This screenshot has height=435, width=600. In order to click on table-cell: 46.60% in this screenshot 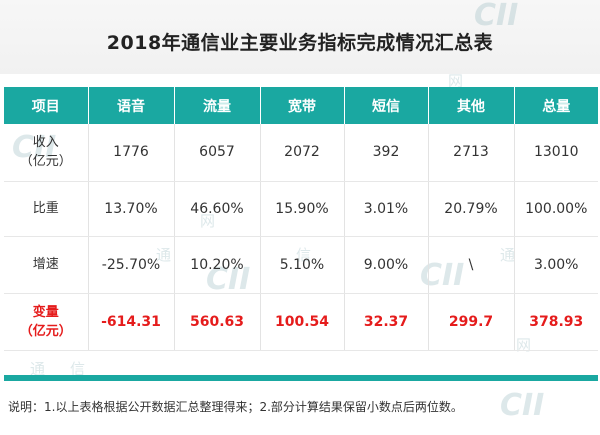, I will do `click(217, 209)`.